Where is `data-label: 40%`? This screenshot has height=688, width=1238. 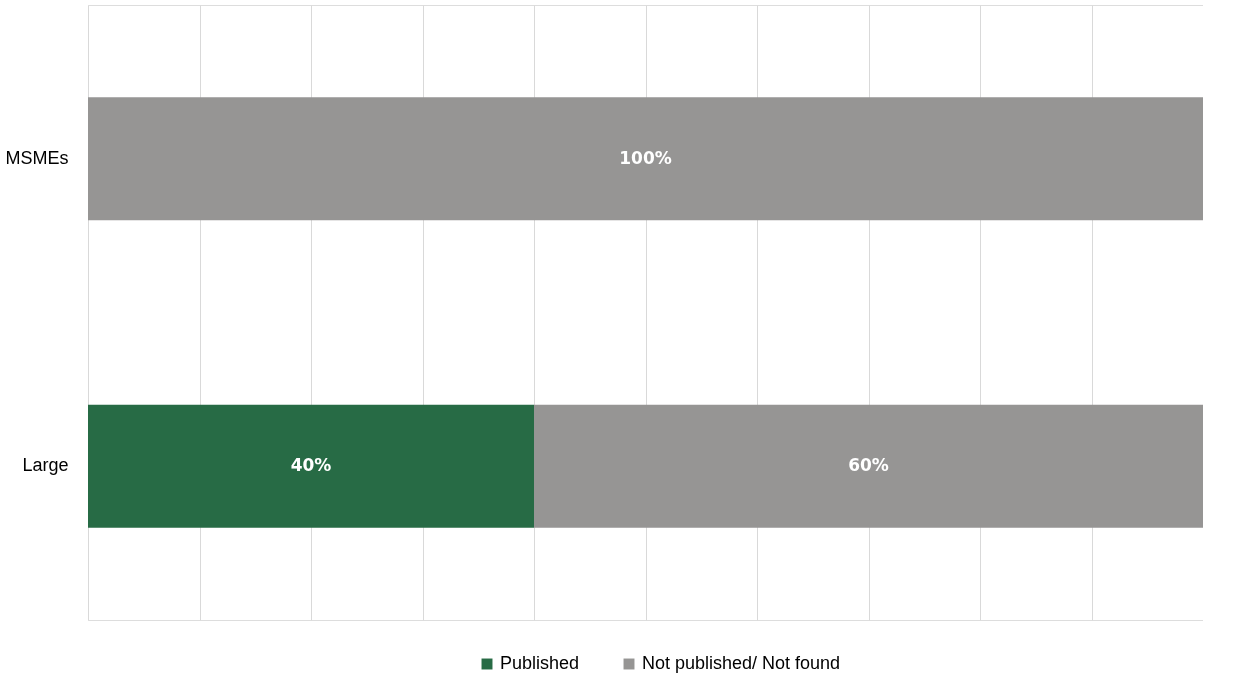
data-label: 40% is located at coordinates (311, 465).